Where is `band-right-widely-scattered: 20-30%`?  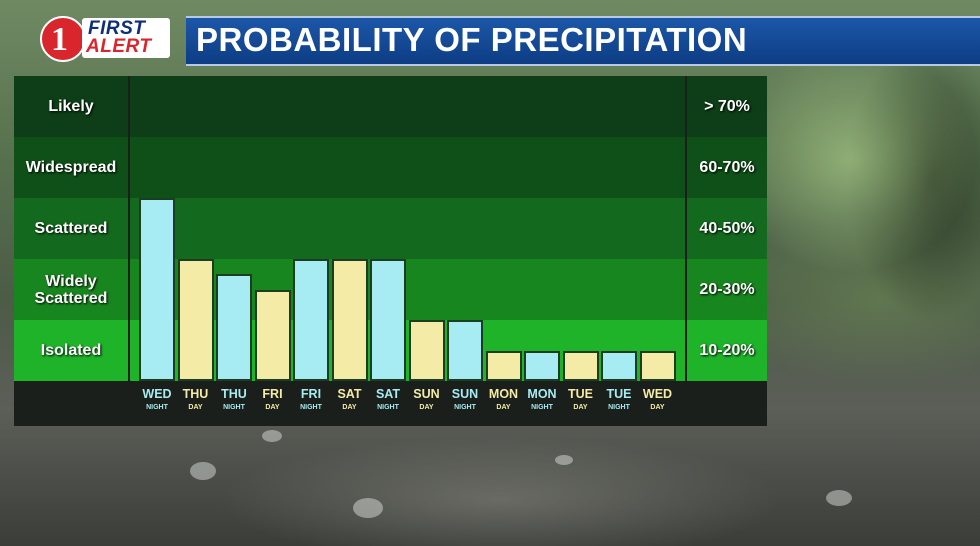
band-right-widely-scattered: 20-30% is located at coordinates (727, 289).